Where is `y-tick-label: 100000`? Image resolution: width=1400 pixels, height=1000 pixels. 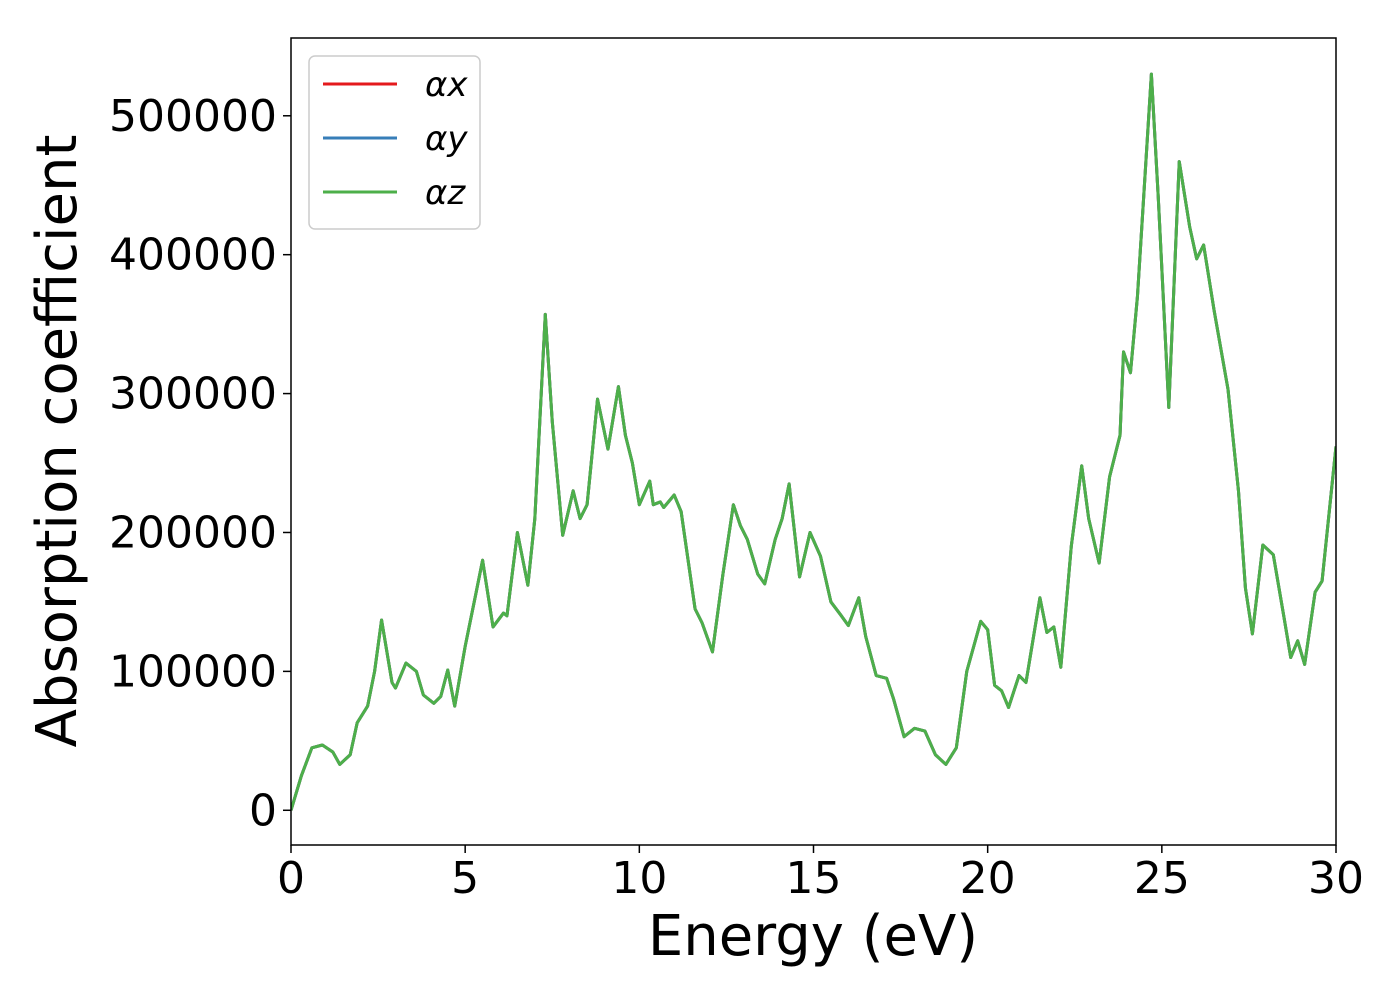
y-tick-label: 100000 is located at coordinates (193, 671).